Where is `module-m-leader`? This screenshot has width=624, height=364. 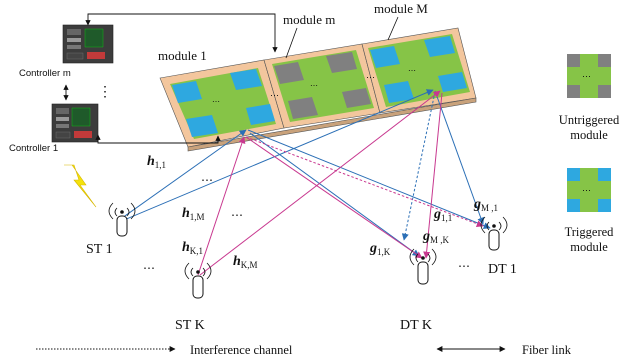 module-m-leader is located at coordinates (291, 43).